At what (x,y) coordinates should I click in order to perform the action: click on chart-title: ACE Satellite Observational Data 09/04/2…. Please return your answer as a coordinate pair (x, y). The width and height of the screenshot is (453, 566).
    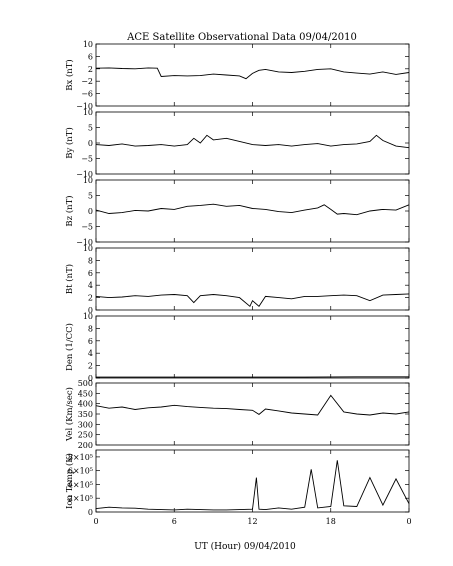
    Looking at the image, I should click on (241, 37).